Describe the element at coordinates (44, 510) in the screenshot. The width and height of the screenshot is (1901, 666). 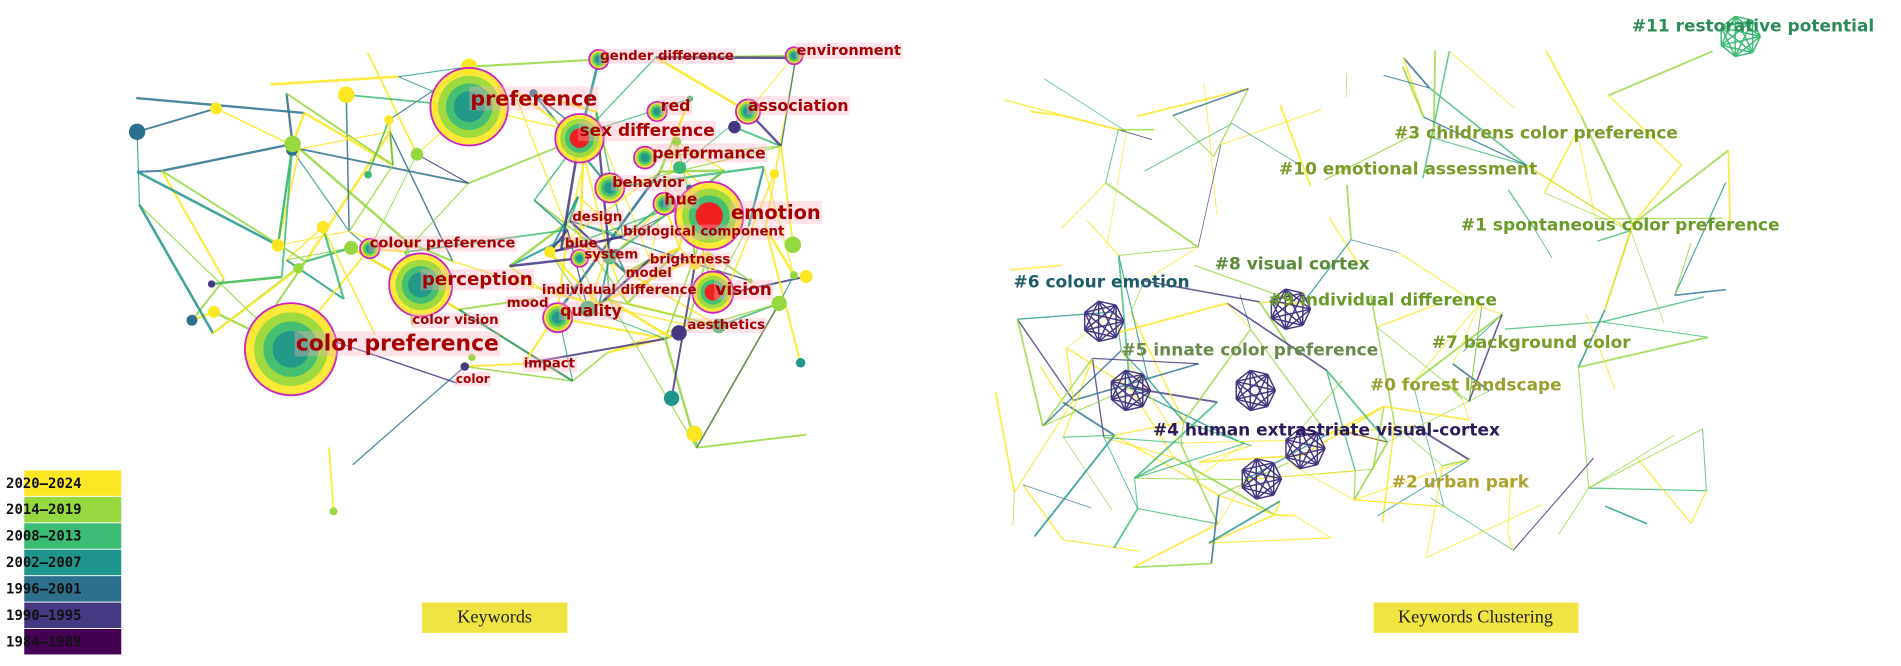
I see `legend-label: 2014–2019` at that location.